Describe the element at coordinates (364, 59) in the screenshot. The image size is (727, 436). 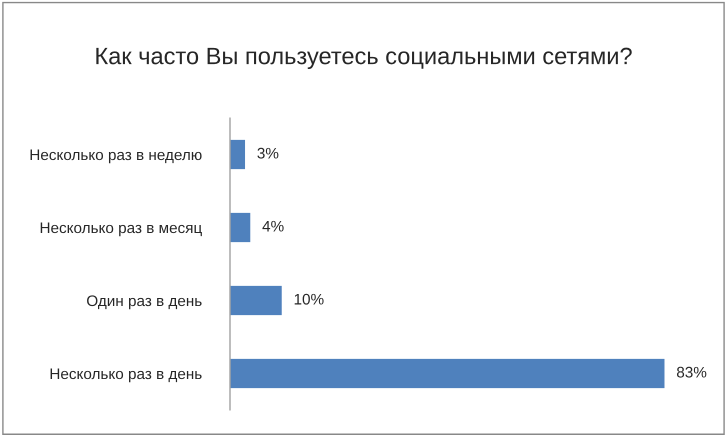
I see `chart-title: Как часто Вы пользуетесь социальными сетями?` at that location.